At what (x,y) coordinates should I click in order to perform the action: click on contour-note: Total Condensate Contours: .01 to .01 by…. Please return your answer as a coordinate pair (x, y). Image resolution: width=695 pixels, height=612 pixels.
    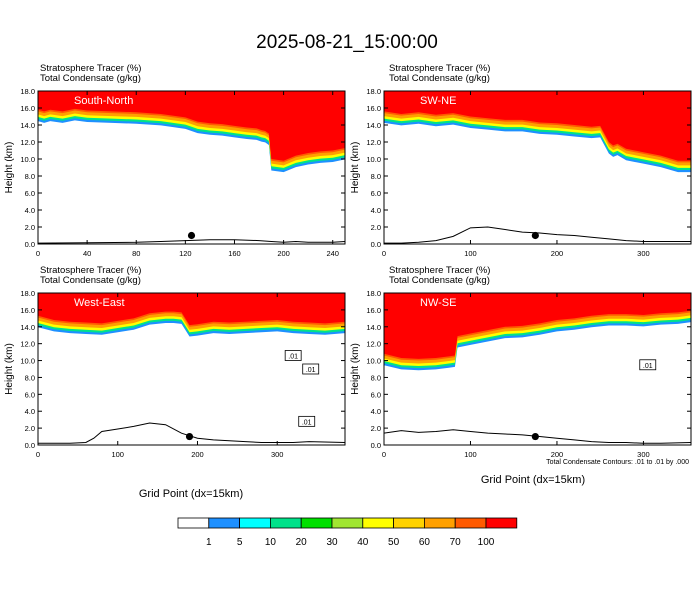
    Looking at the image, I should click on (617, 462).